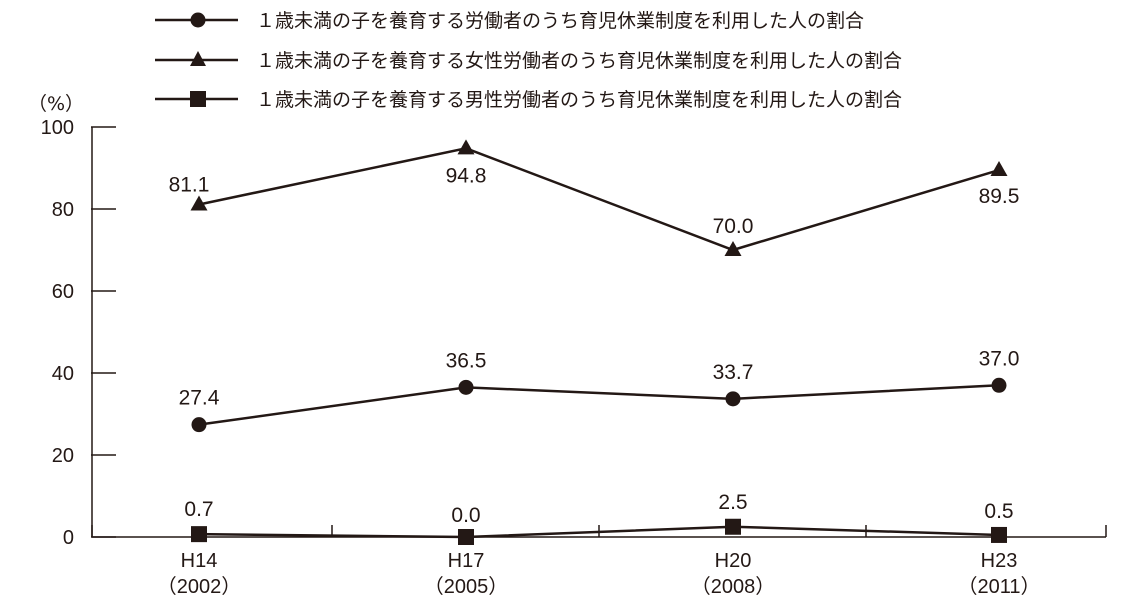  I want to click on y-tick-label: 100, so click(57, 128).